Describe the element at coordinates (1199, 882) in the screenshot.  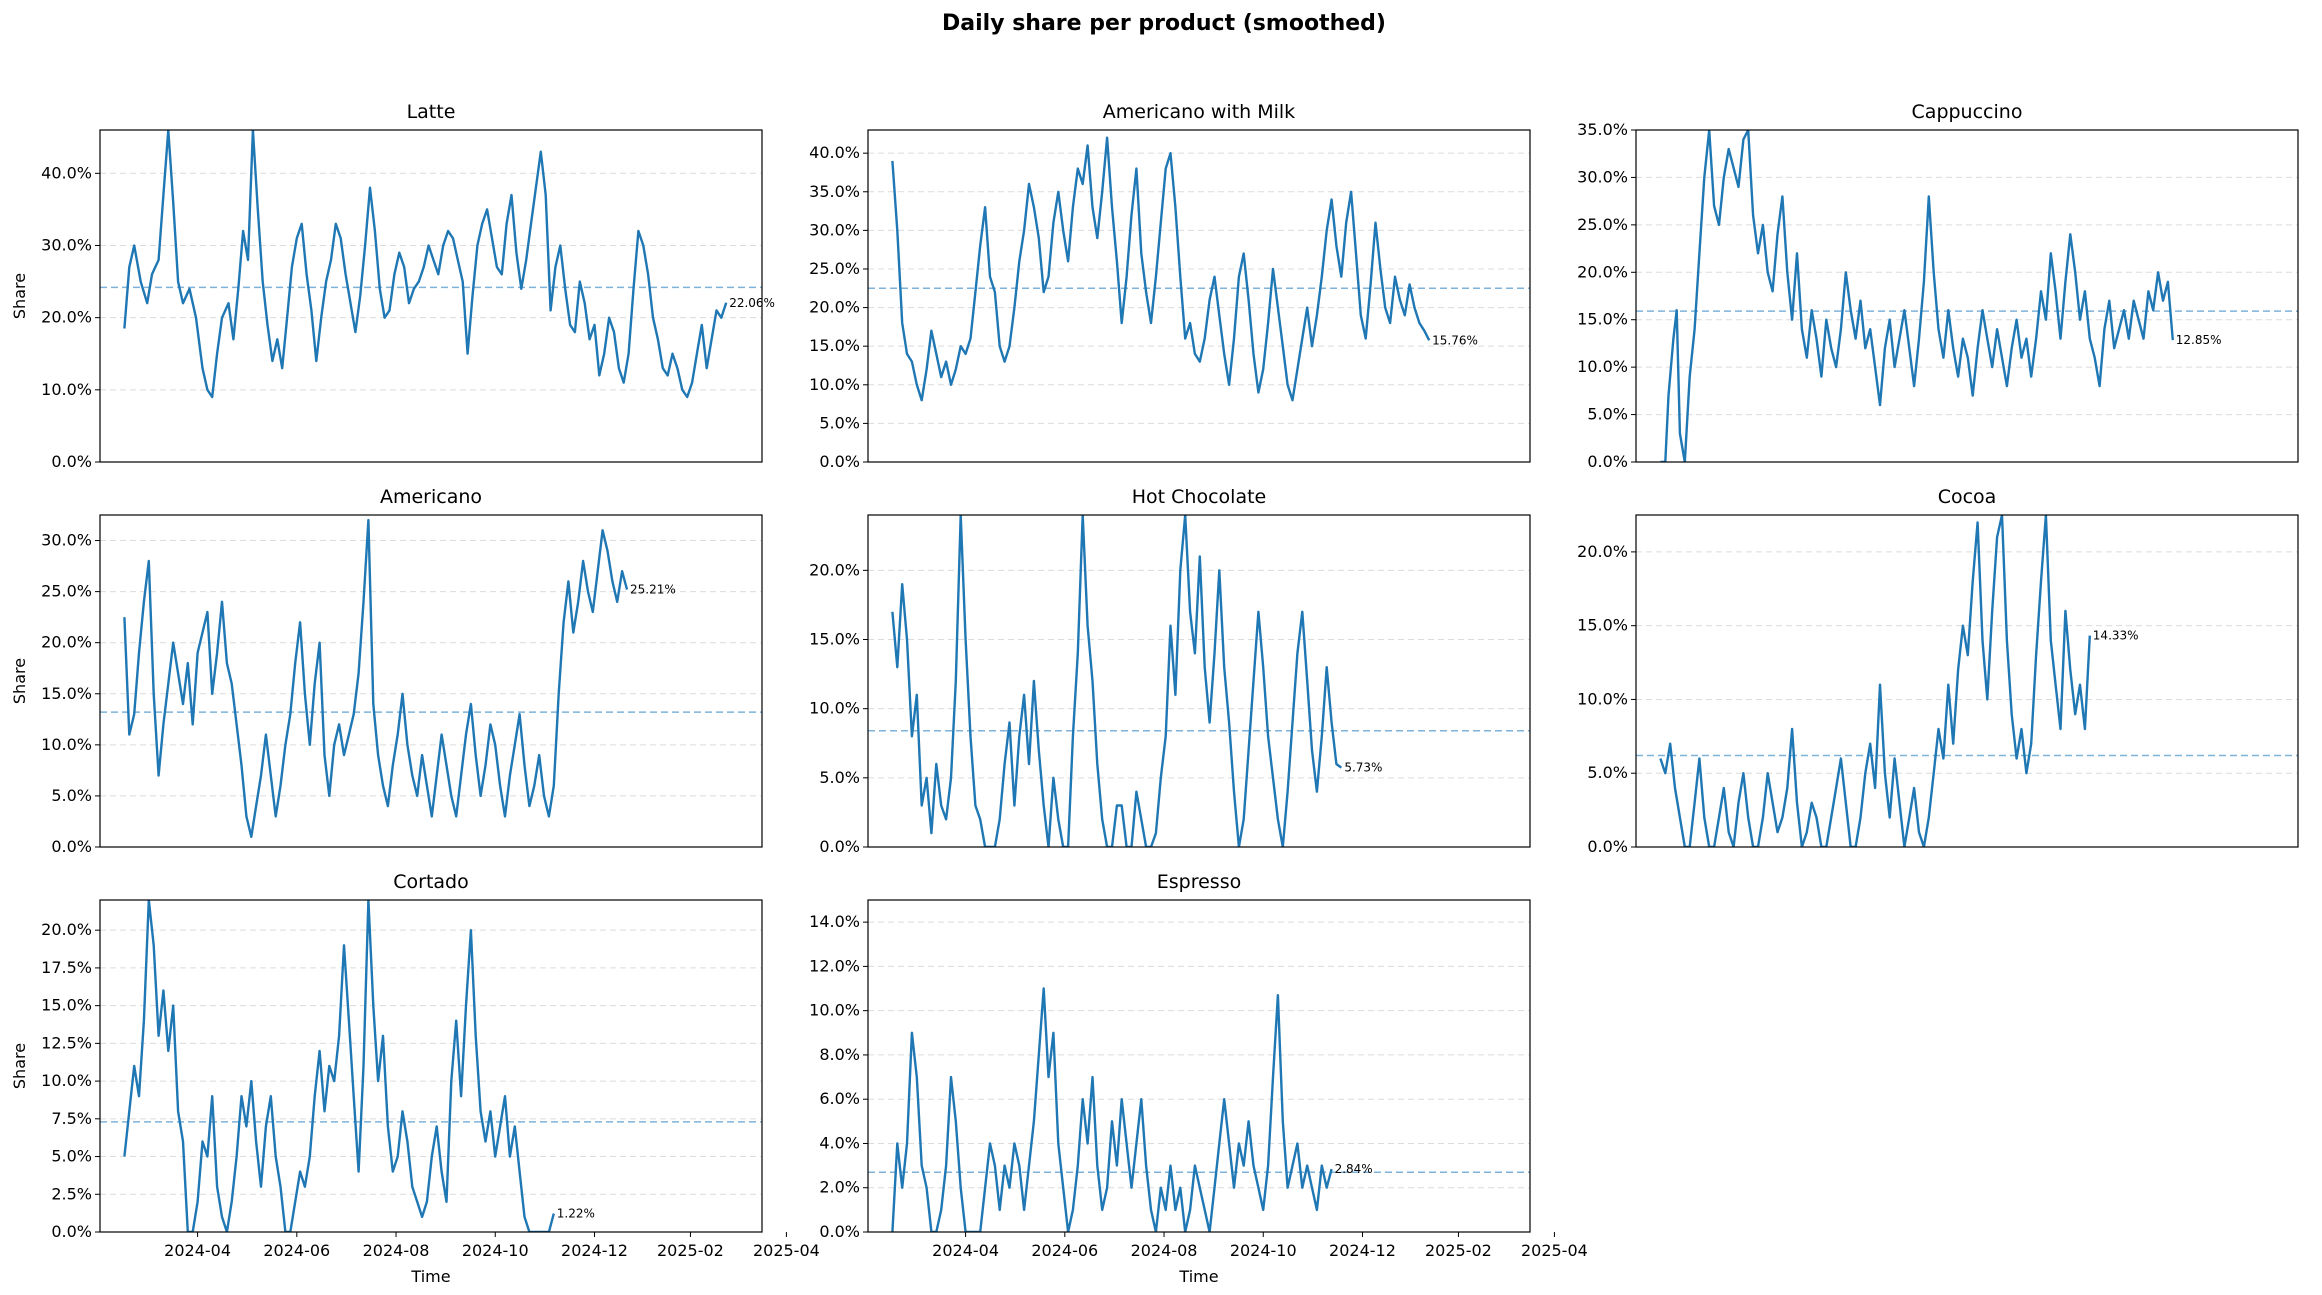
I see `panel-title: Espresso` at that location.